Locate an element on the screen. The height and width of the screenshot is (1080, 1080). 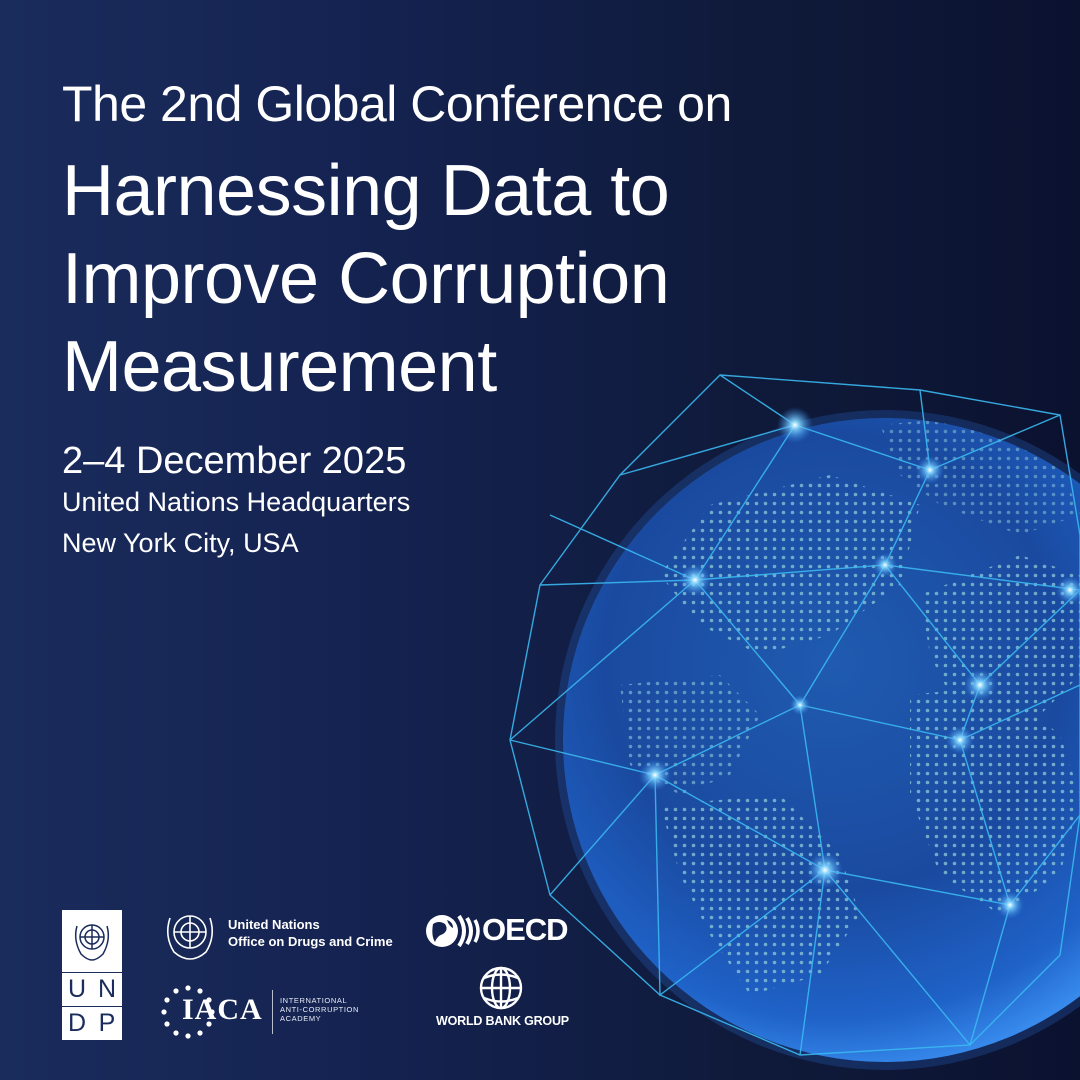
iaca-sub-line: ACADEMY is located at coordinates (301, 1018).